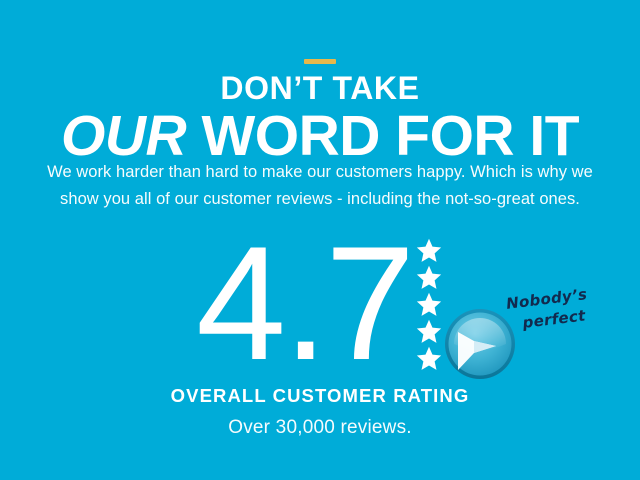 The image size is (640, 480). Describe the element at coordinates (480, 344) in the screenshot. I see `glossy-arrow-badge-icon` at that location.